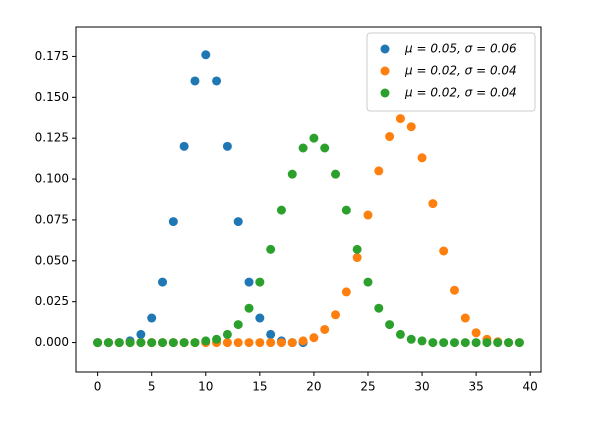 The width and height of the screenshot is (600, 423). I want to click on x-tick-label: 20, so click(313, 387).